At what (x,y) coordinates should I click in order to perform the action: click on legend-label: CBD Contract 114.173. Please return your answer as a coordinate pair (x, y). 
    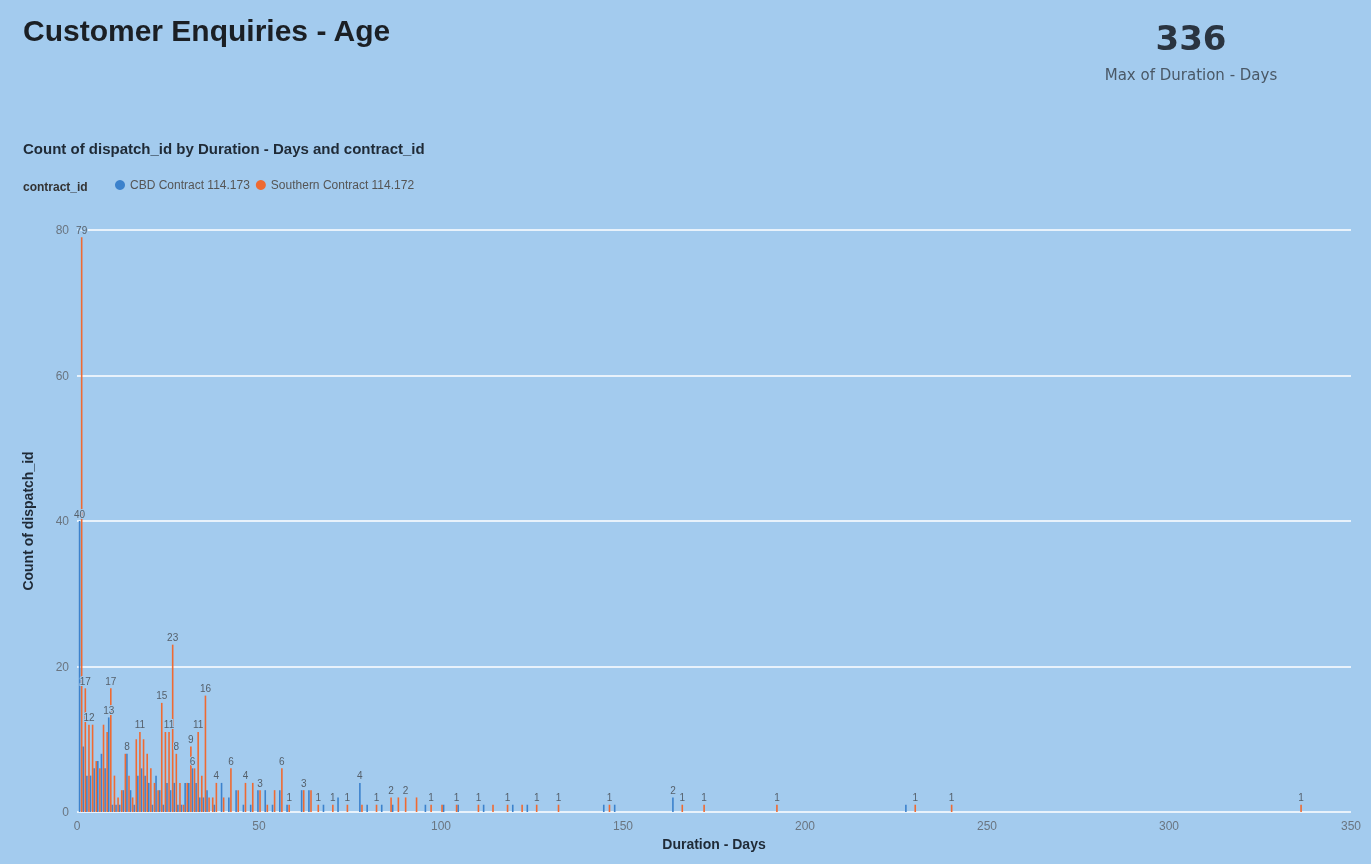
    Looking at the image, I should click on (190, 185).